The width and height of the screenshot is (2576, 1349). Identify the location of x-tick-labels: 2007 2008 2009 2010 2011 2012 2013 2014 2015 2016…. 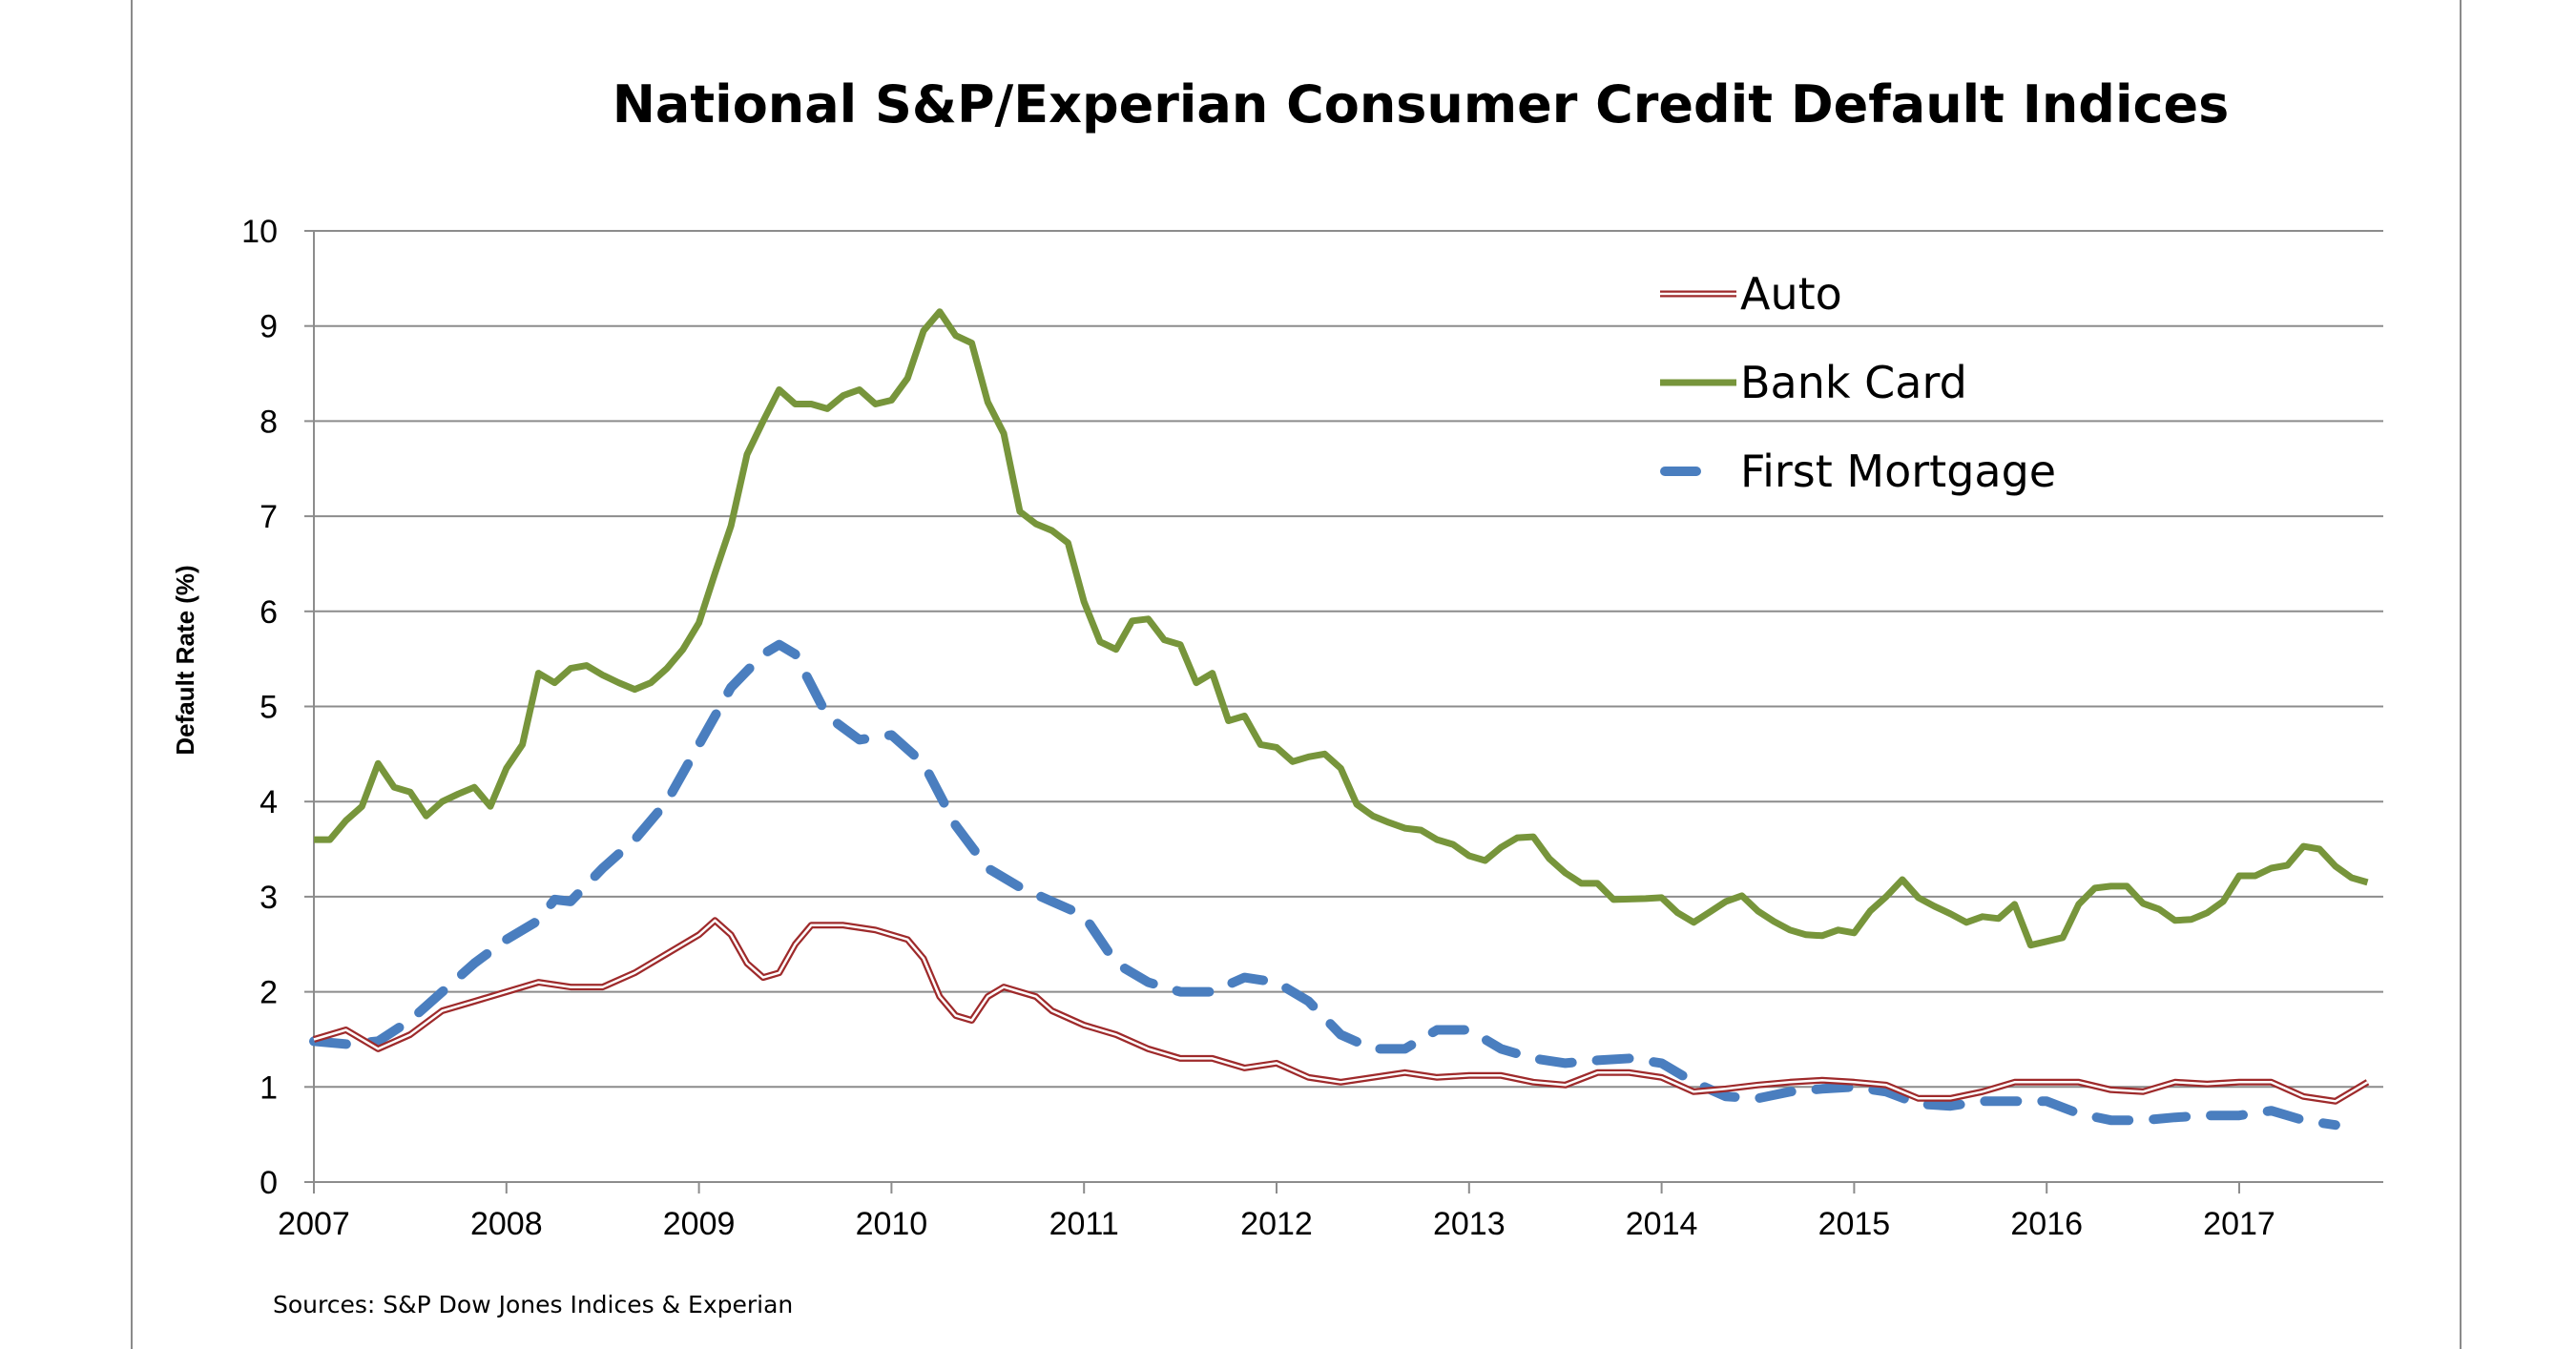
(1276, 1224).